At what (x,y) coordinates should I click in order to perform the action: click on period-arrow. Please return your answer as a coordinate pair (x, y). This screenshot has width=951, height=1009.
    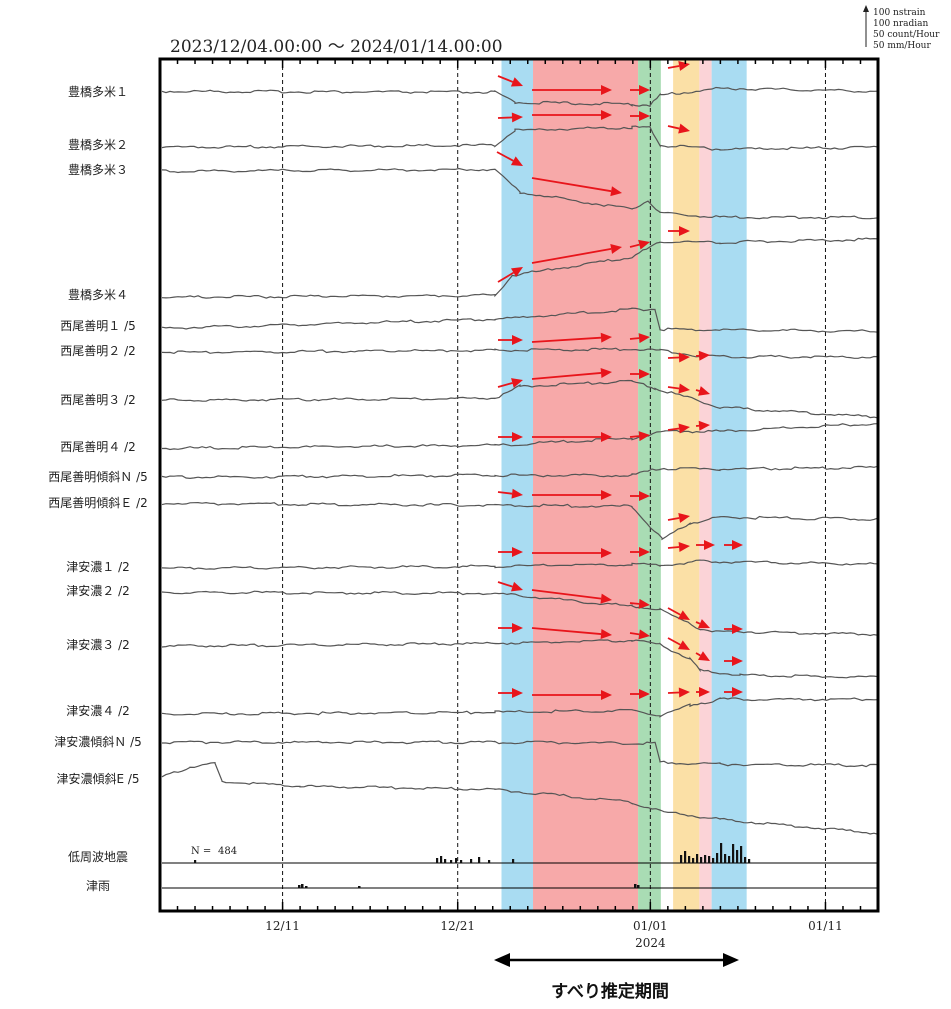
    Looking at the image, I should click on (616, 960).